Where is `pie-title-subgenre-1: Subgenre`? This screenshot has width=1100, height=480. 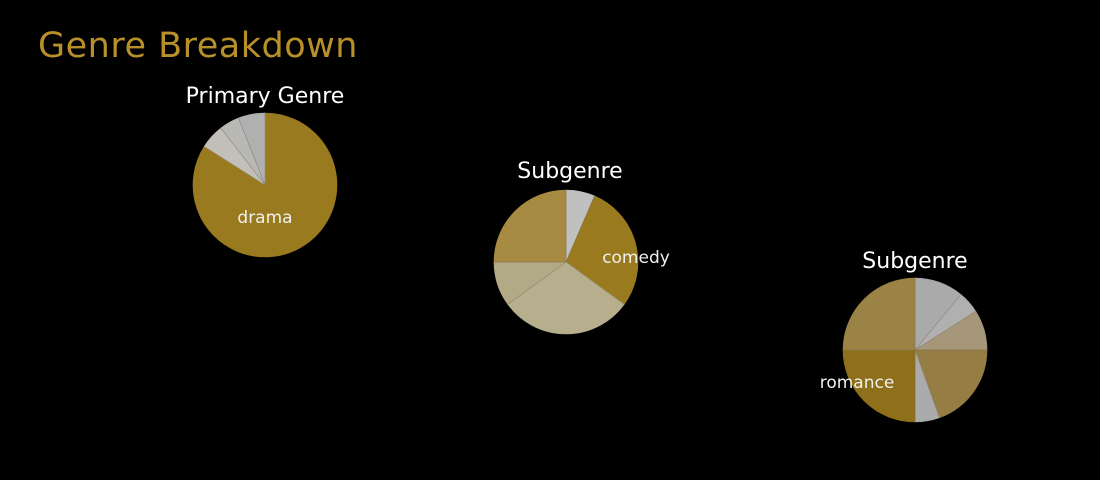
pie-title-subgenre-1: Subgenre is located at coordinates (570, 171).